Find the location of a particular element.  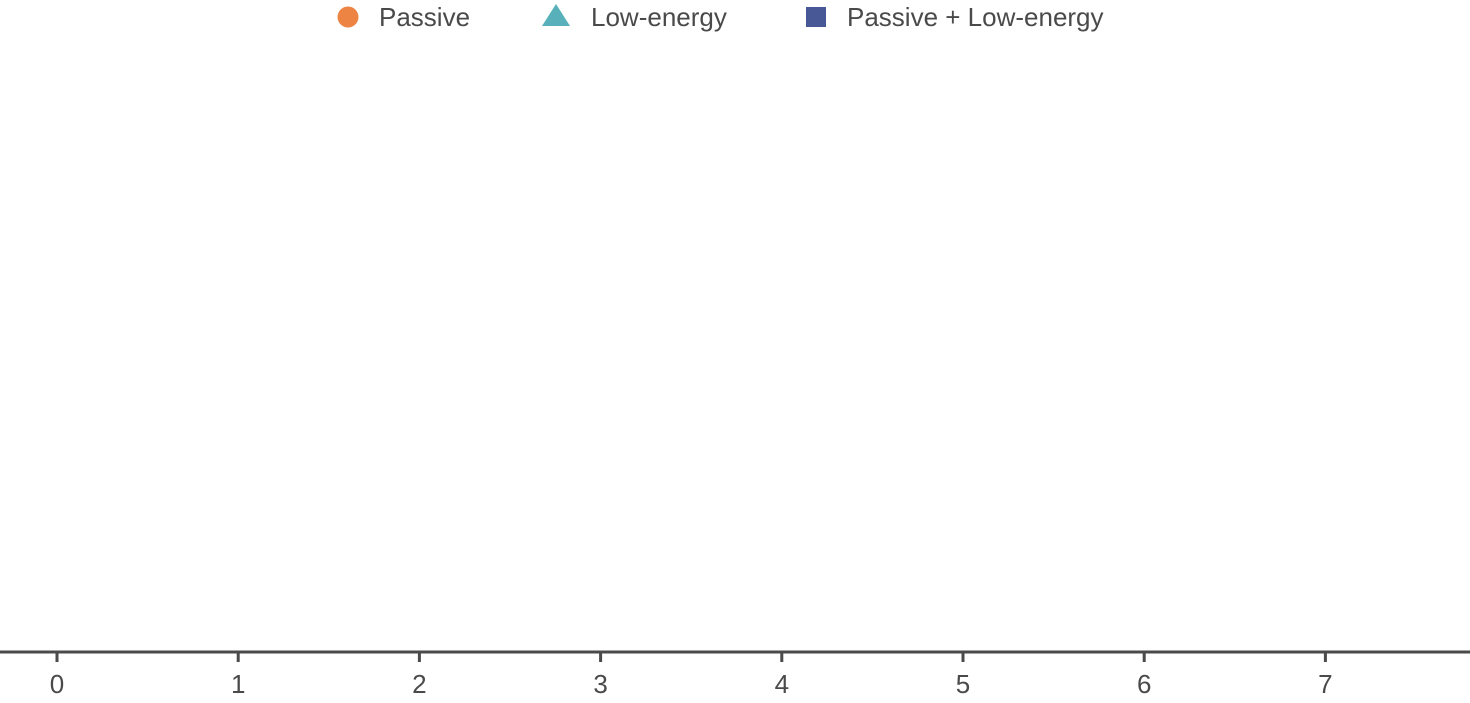

x-axis: 0 1 2 3 4 5 6 7 is located at coordinates (735, 674).